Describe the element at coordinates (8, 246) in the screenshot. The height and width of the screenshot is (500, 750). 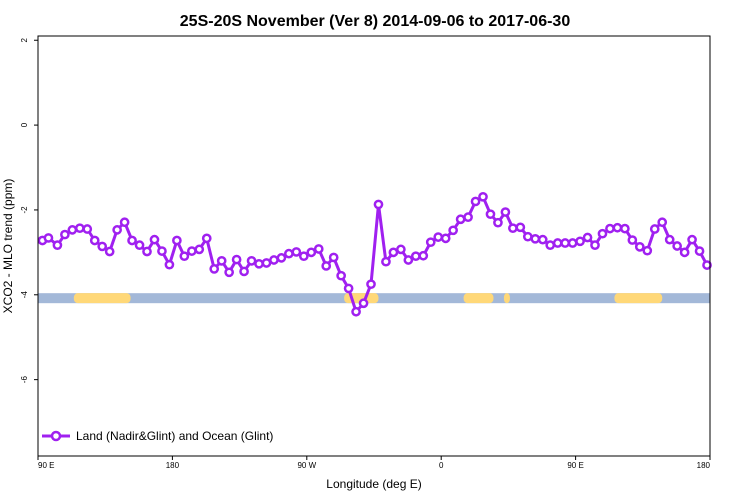
I see `y-axis-label: XCO2 - MLO trend (ppm)` at that location.